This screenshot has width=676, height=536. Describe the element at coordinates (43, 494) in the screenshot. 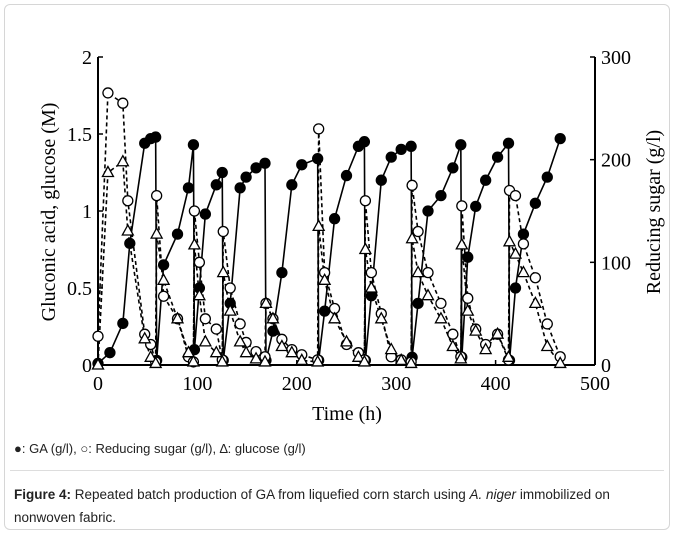

I see `caption-label: Figure 4:` at that location.